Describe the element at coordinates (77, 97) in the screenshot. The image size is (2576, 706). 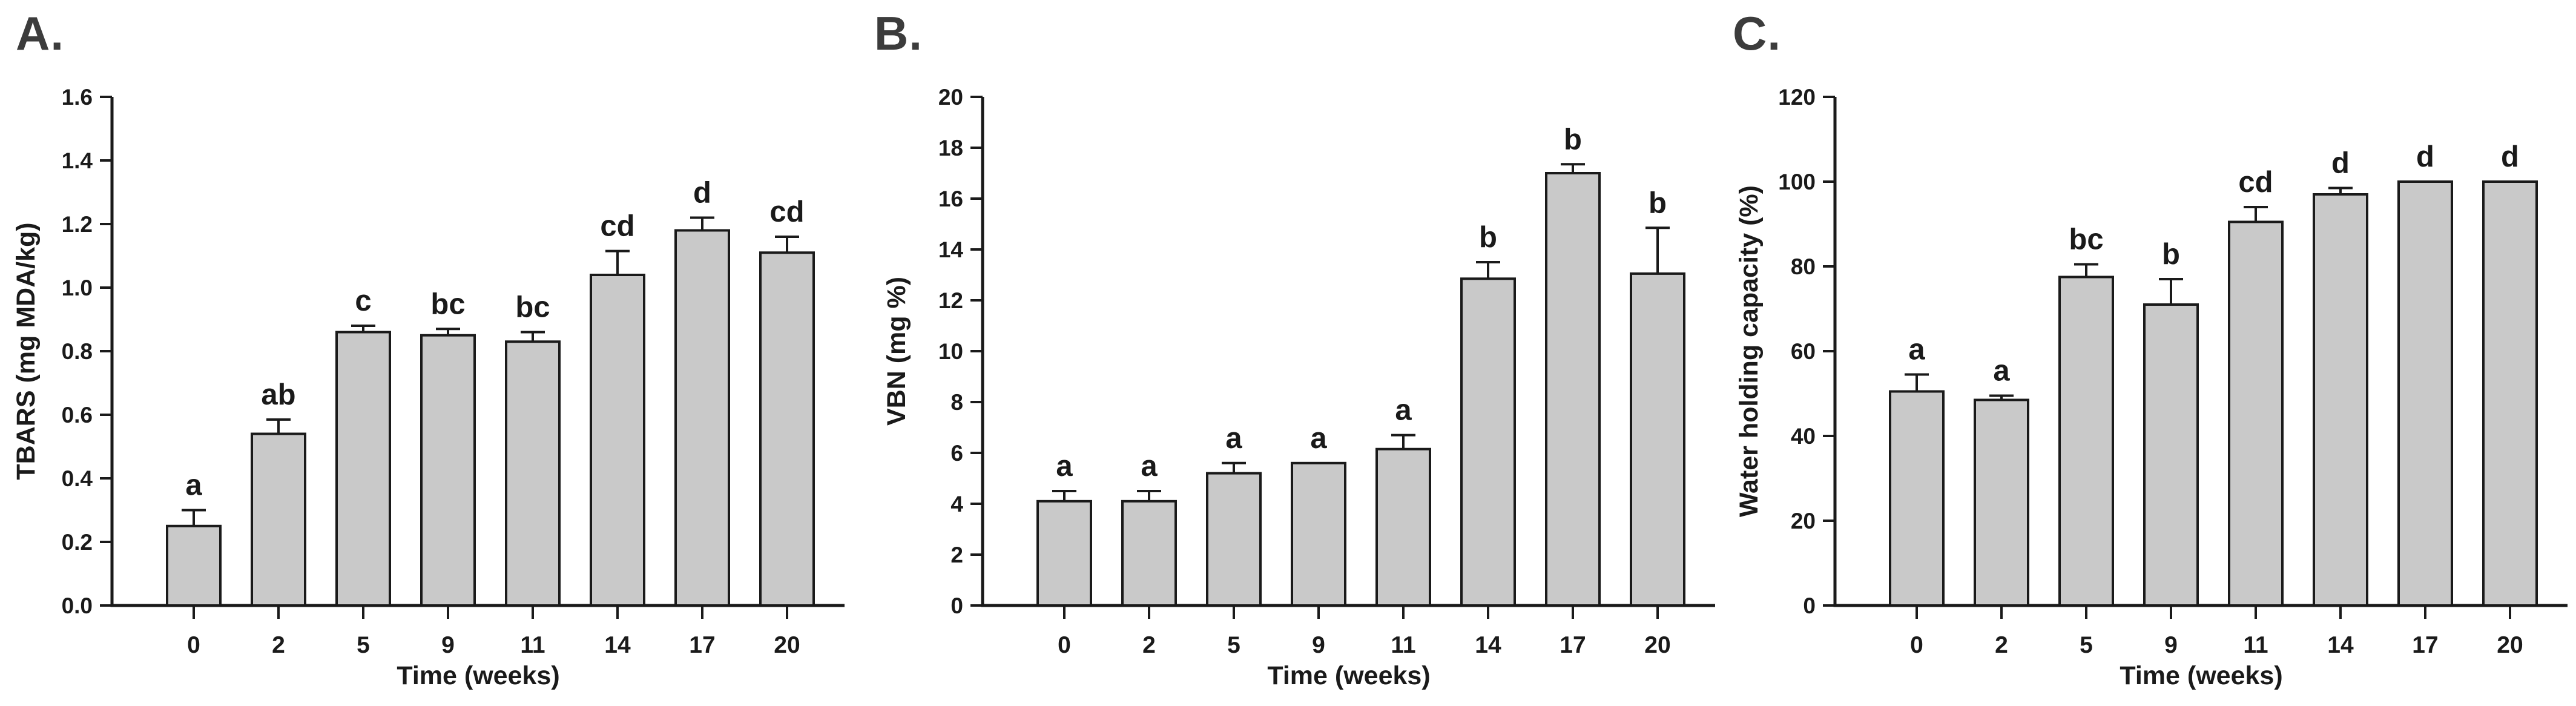
I see `y-tick-label: 1.6` at that location.